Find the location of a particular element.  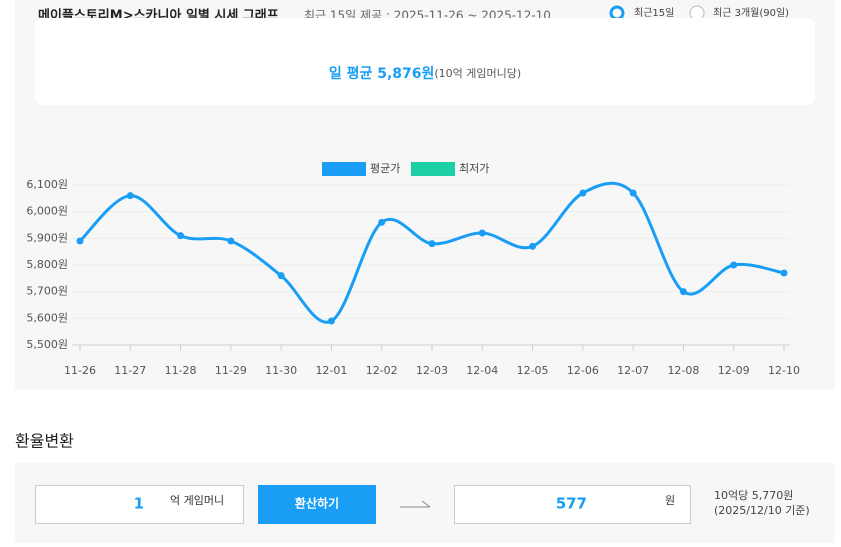

output-box is located at coordinates (572, 504).